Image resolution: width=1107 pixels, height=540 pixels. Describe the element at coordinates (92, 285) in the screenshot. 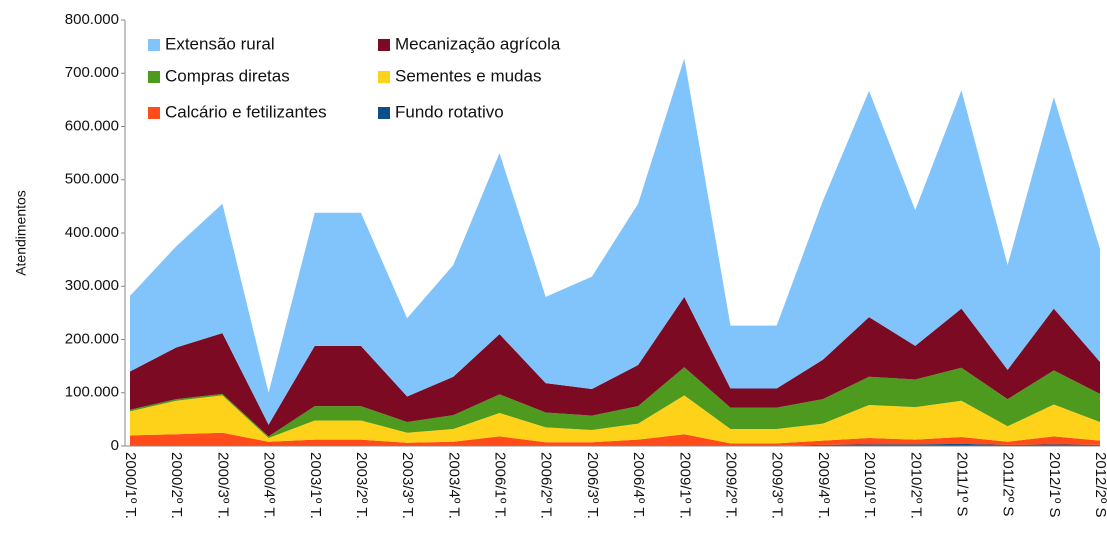

I see `y-tick-label: 300.000` at that location.